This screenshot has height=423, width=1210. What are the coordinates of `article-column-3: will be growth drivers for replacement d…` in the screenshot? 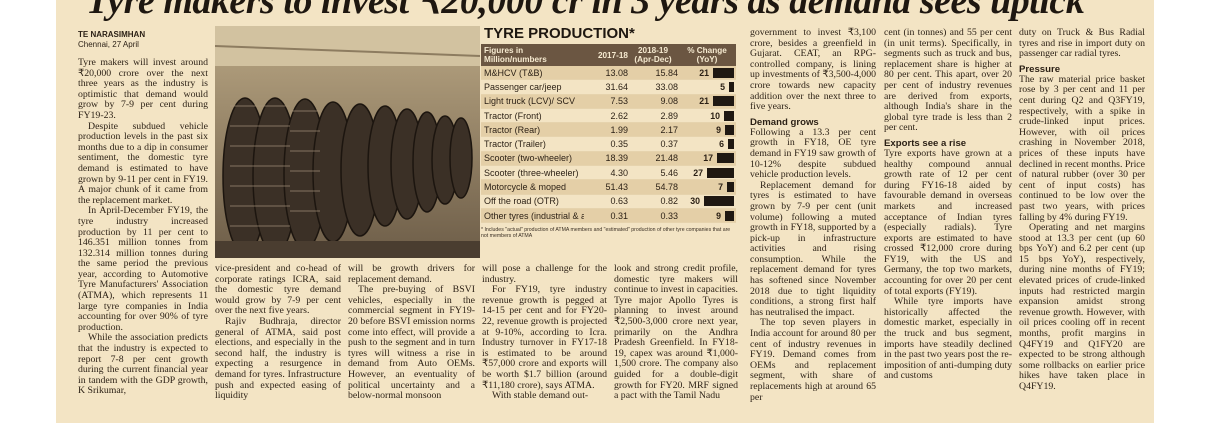 It's located at (411, 332).